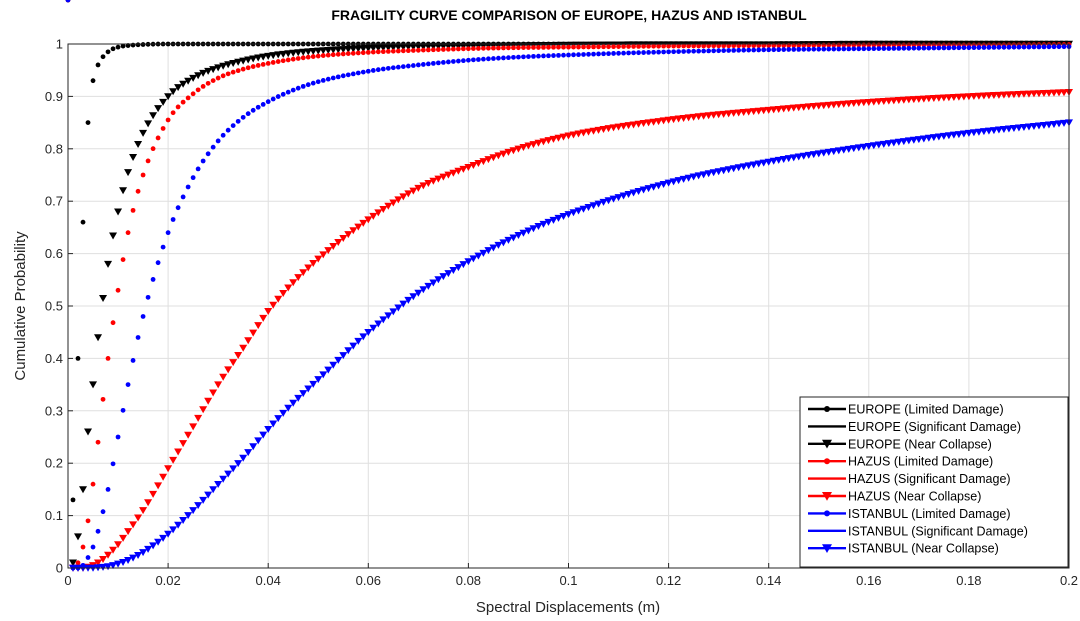 This screenshot has height=621, width=1080. Describe the element at coordinates (934, 427) in the screenshot. I see `legend-label: EUROPE (Significant Damage)` at that location.